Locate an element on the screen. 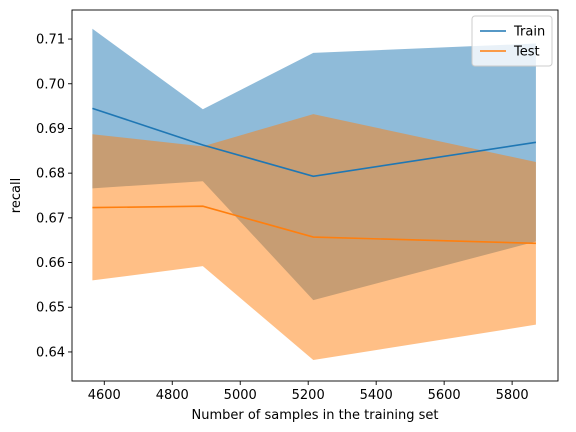 The image size is (576, 432). y-tick-label: 0.64 is located at coordinates (50, 352).